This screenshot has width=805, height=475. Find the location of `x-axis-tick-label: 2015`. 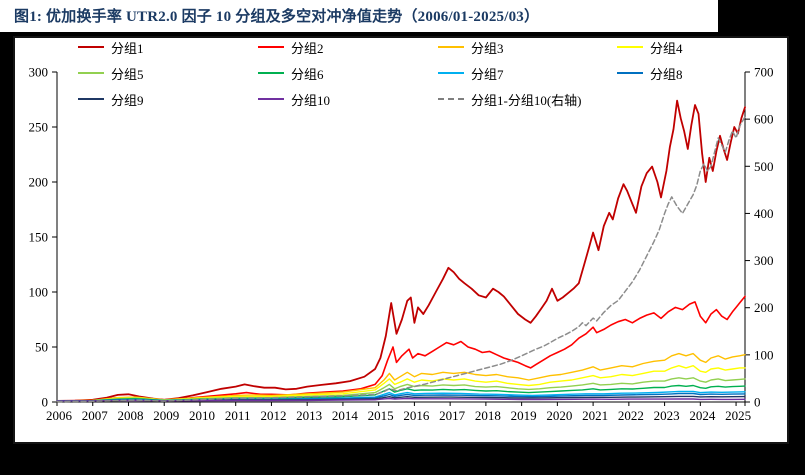

x-axis-tick-label: 2015 is located at coordinates (381, 415).